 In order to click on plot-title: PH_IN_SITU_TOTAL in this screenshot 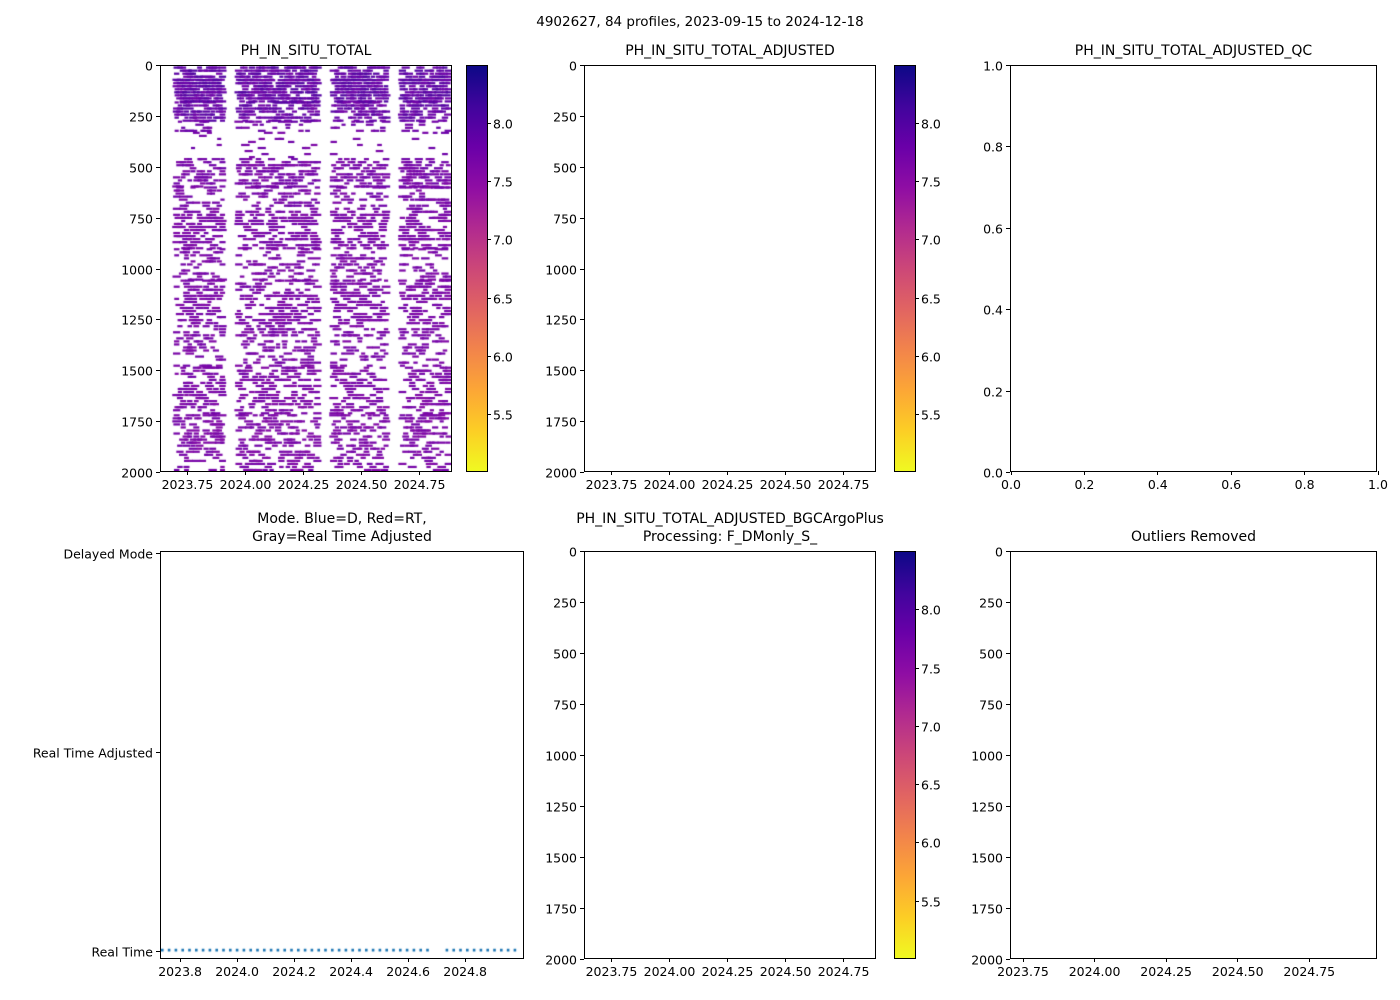, I will do `click(306, 50)`.